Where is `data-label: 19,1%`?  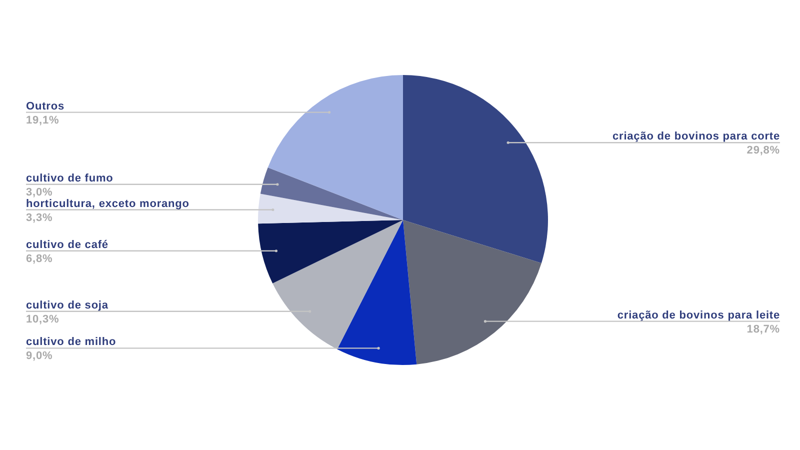
data-label: 19,1% is located at coordinates (43, 120).